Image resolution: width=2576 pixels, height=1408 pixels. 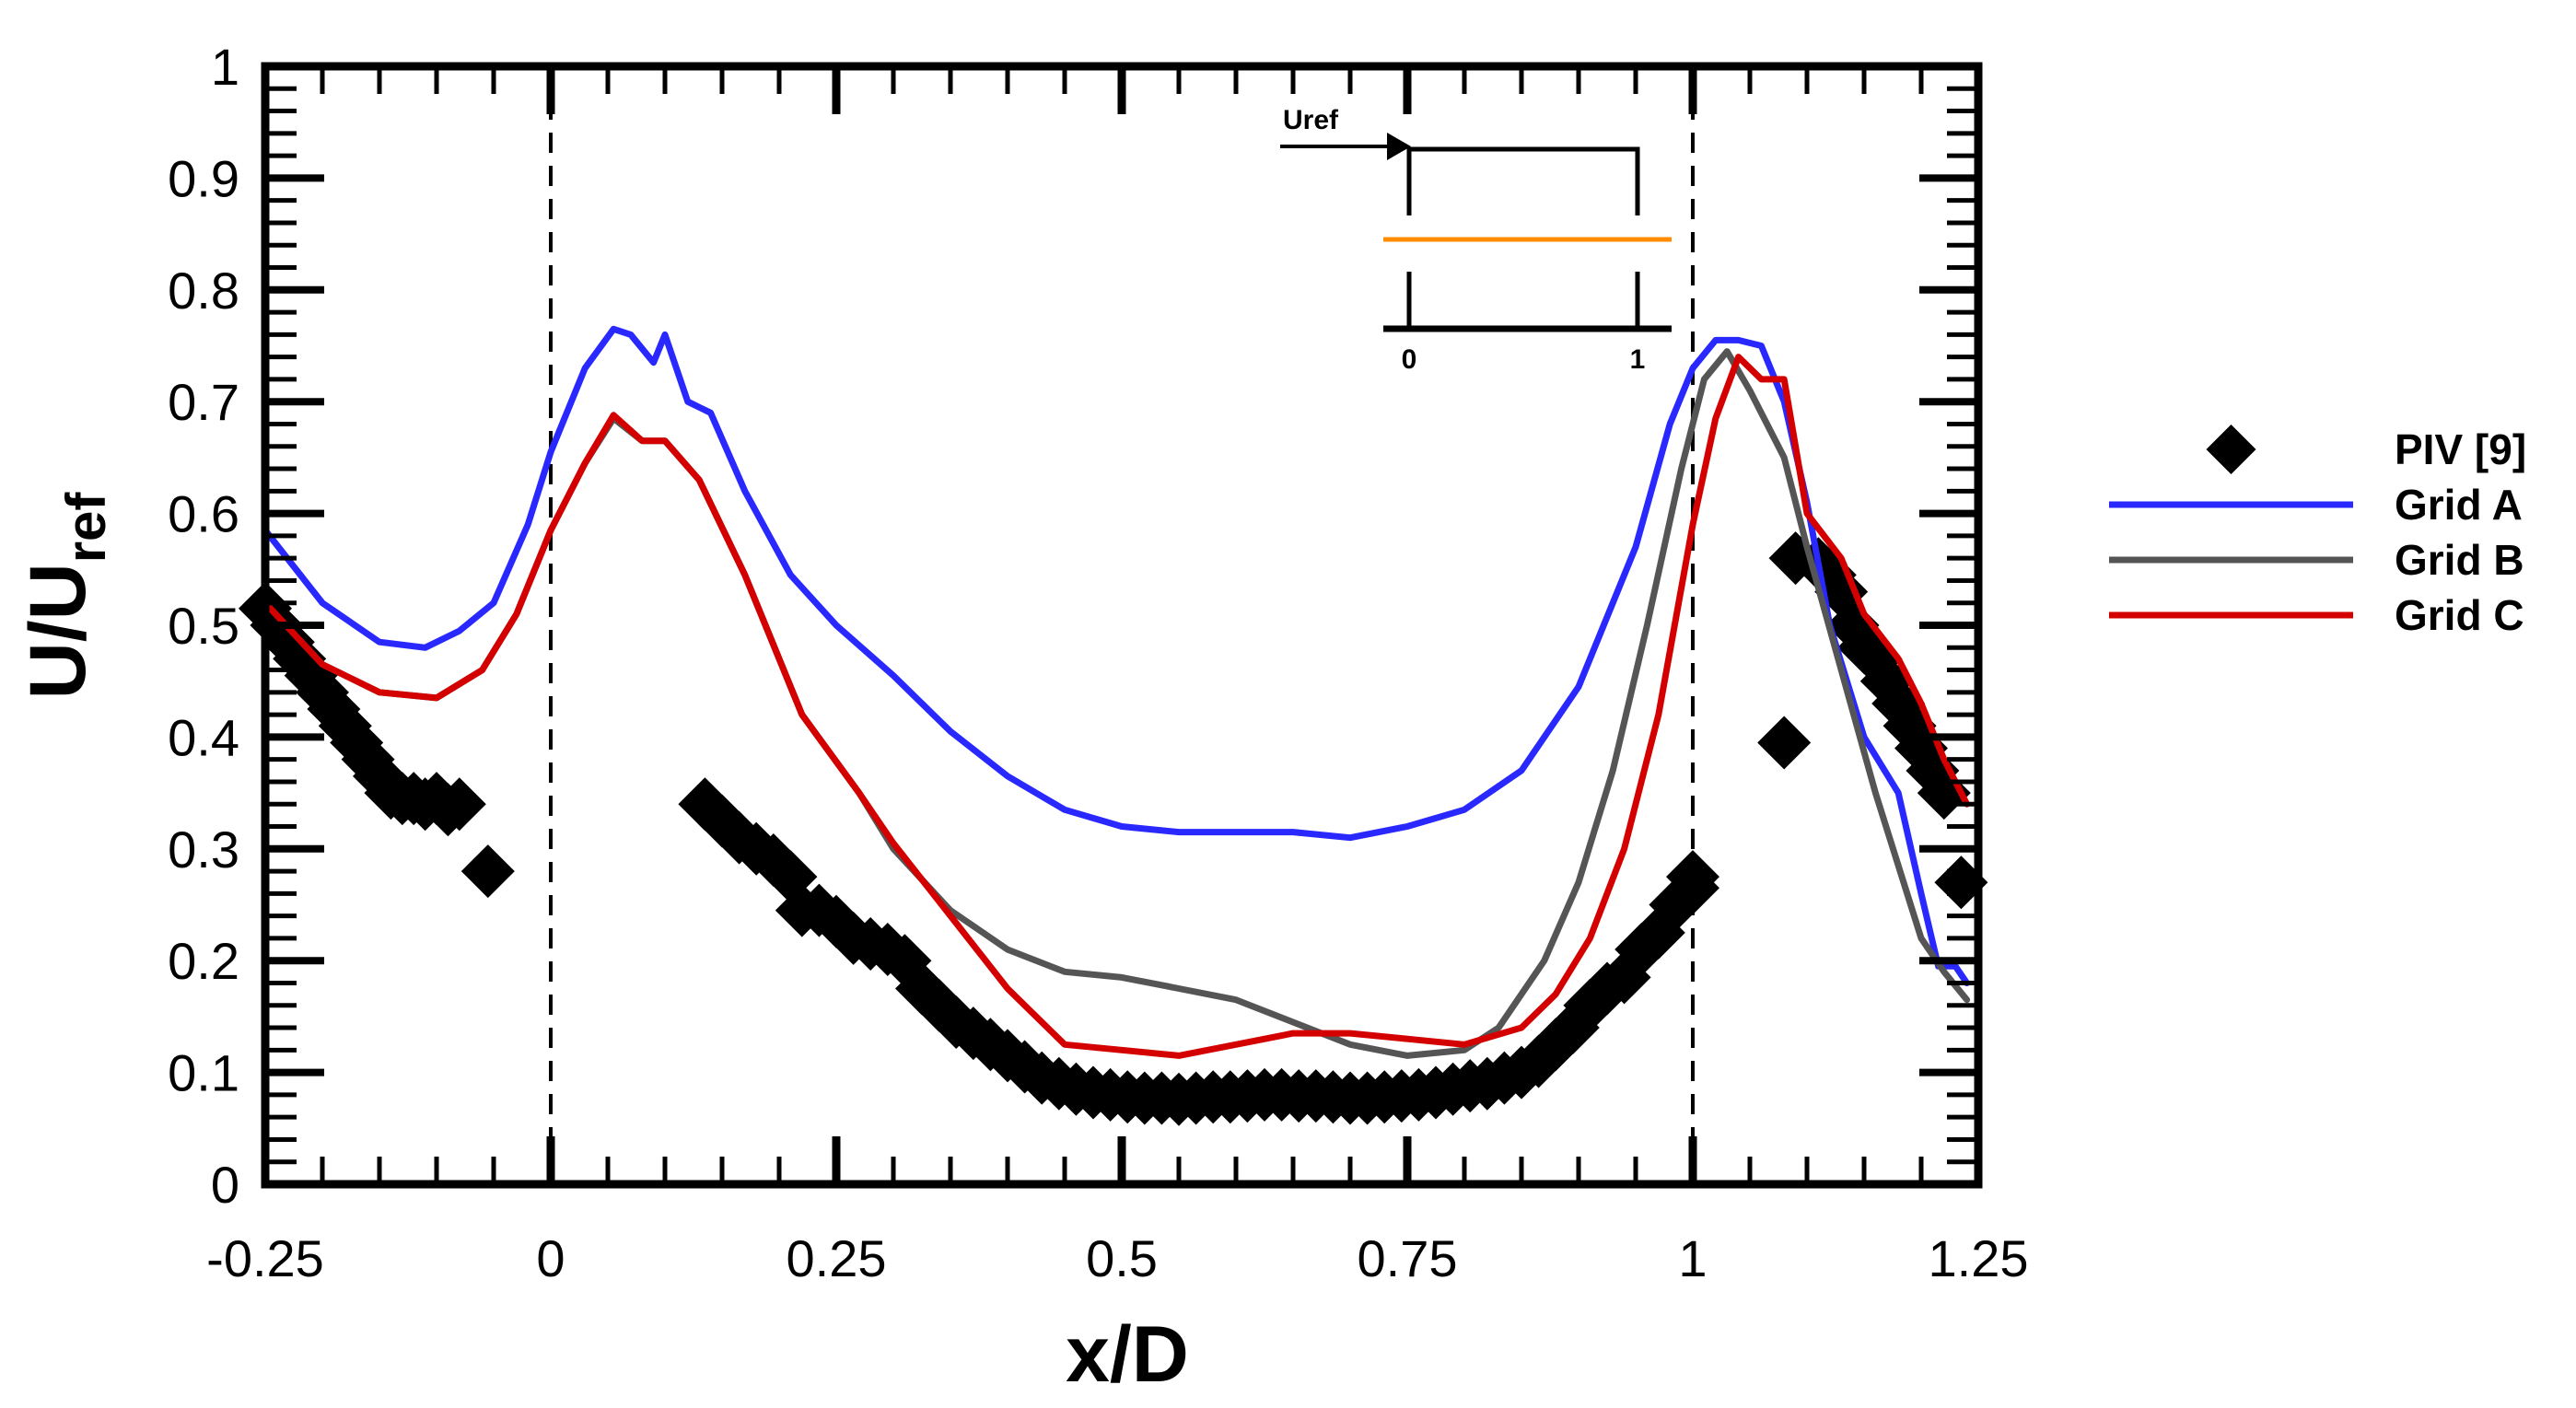 I want to click on inset-arrow-head, so click(x=1399, y=146).